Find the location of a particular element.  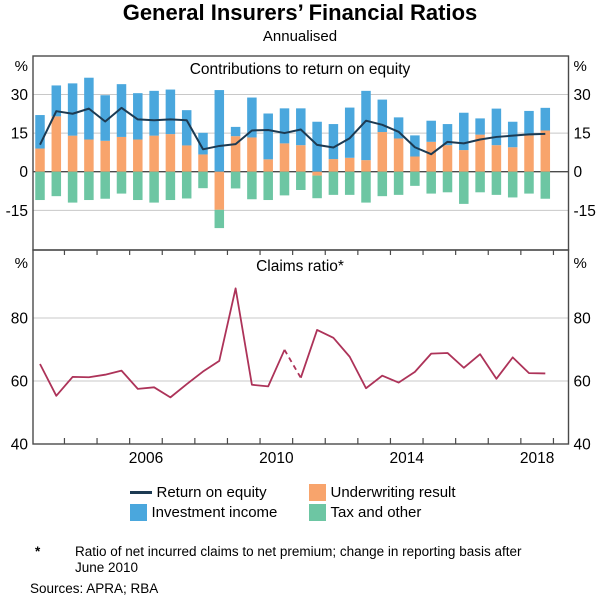

footnote-marker: * is located at coordinates (38, 551).